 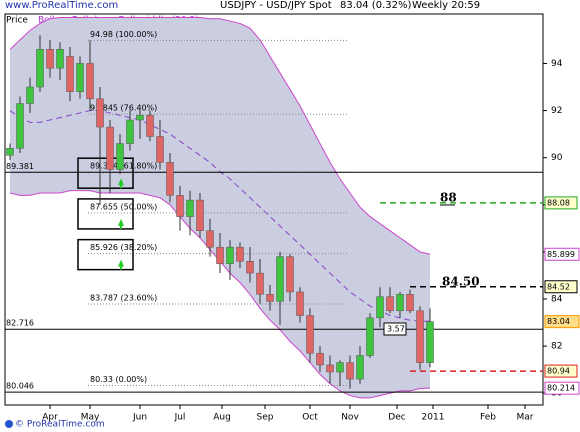 I want to click on logo, so click(x=9, y=424).